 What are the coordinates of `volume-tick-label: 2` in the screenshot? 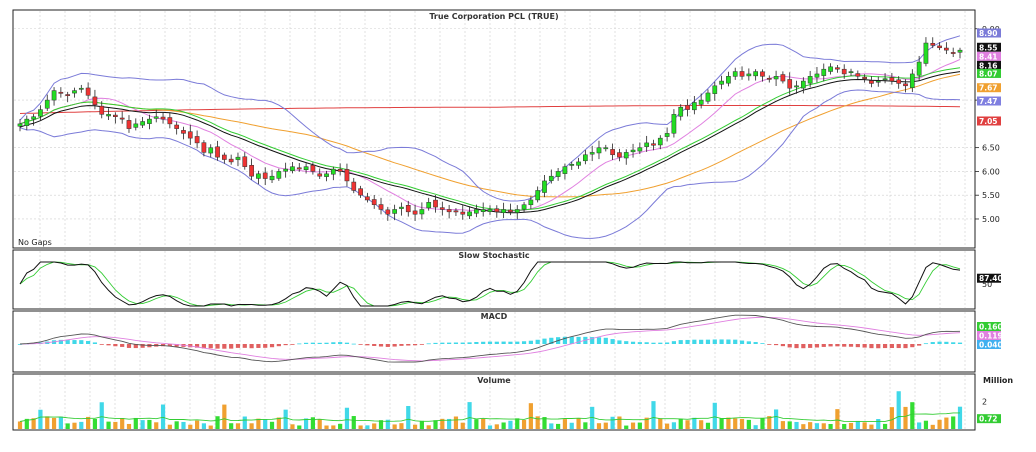 It's located at (984, 402).